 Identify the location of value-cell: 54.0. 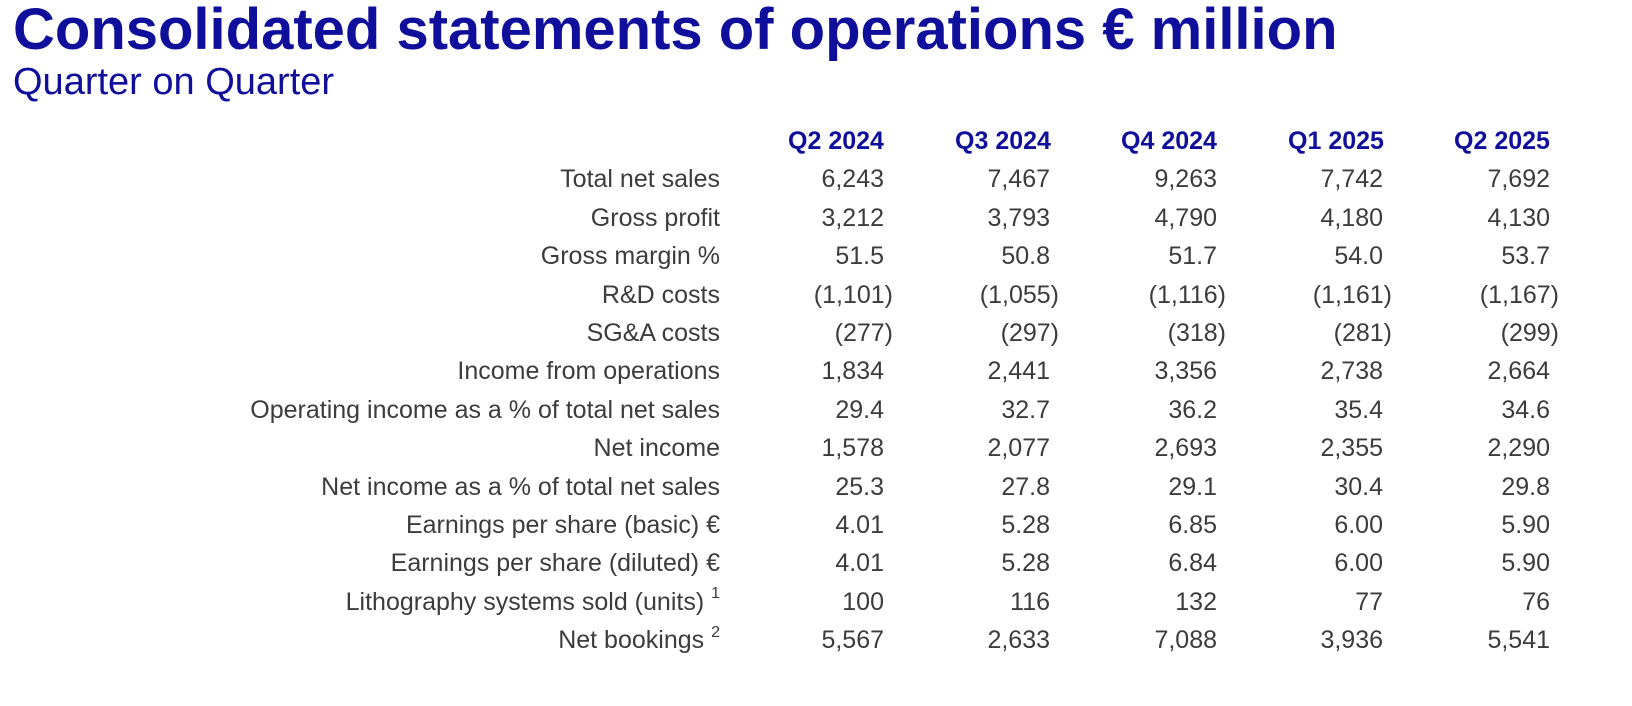
(1358, 256).